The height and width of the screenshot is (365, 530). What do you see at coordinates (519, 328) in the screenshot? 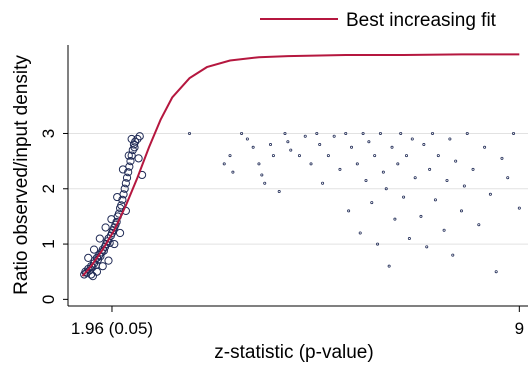
I see `x-tick-label: 9` at bounding box center [519, 328].